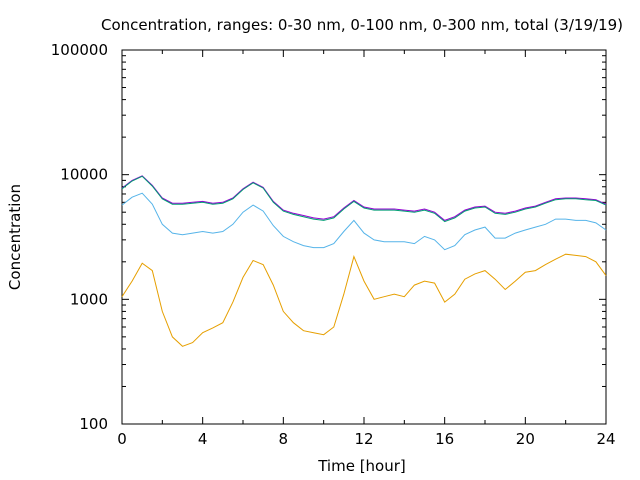  I want to click on x-tick-label: 12, so click(363, 439).